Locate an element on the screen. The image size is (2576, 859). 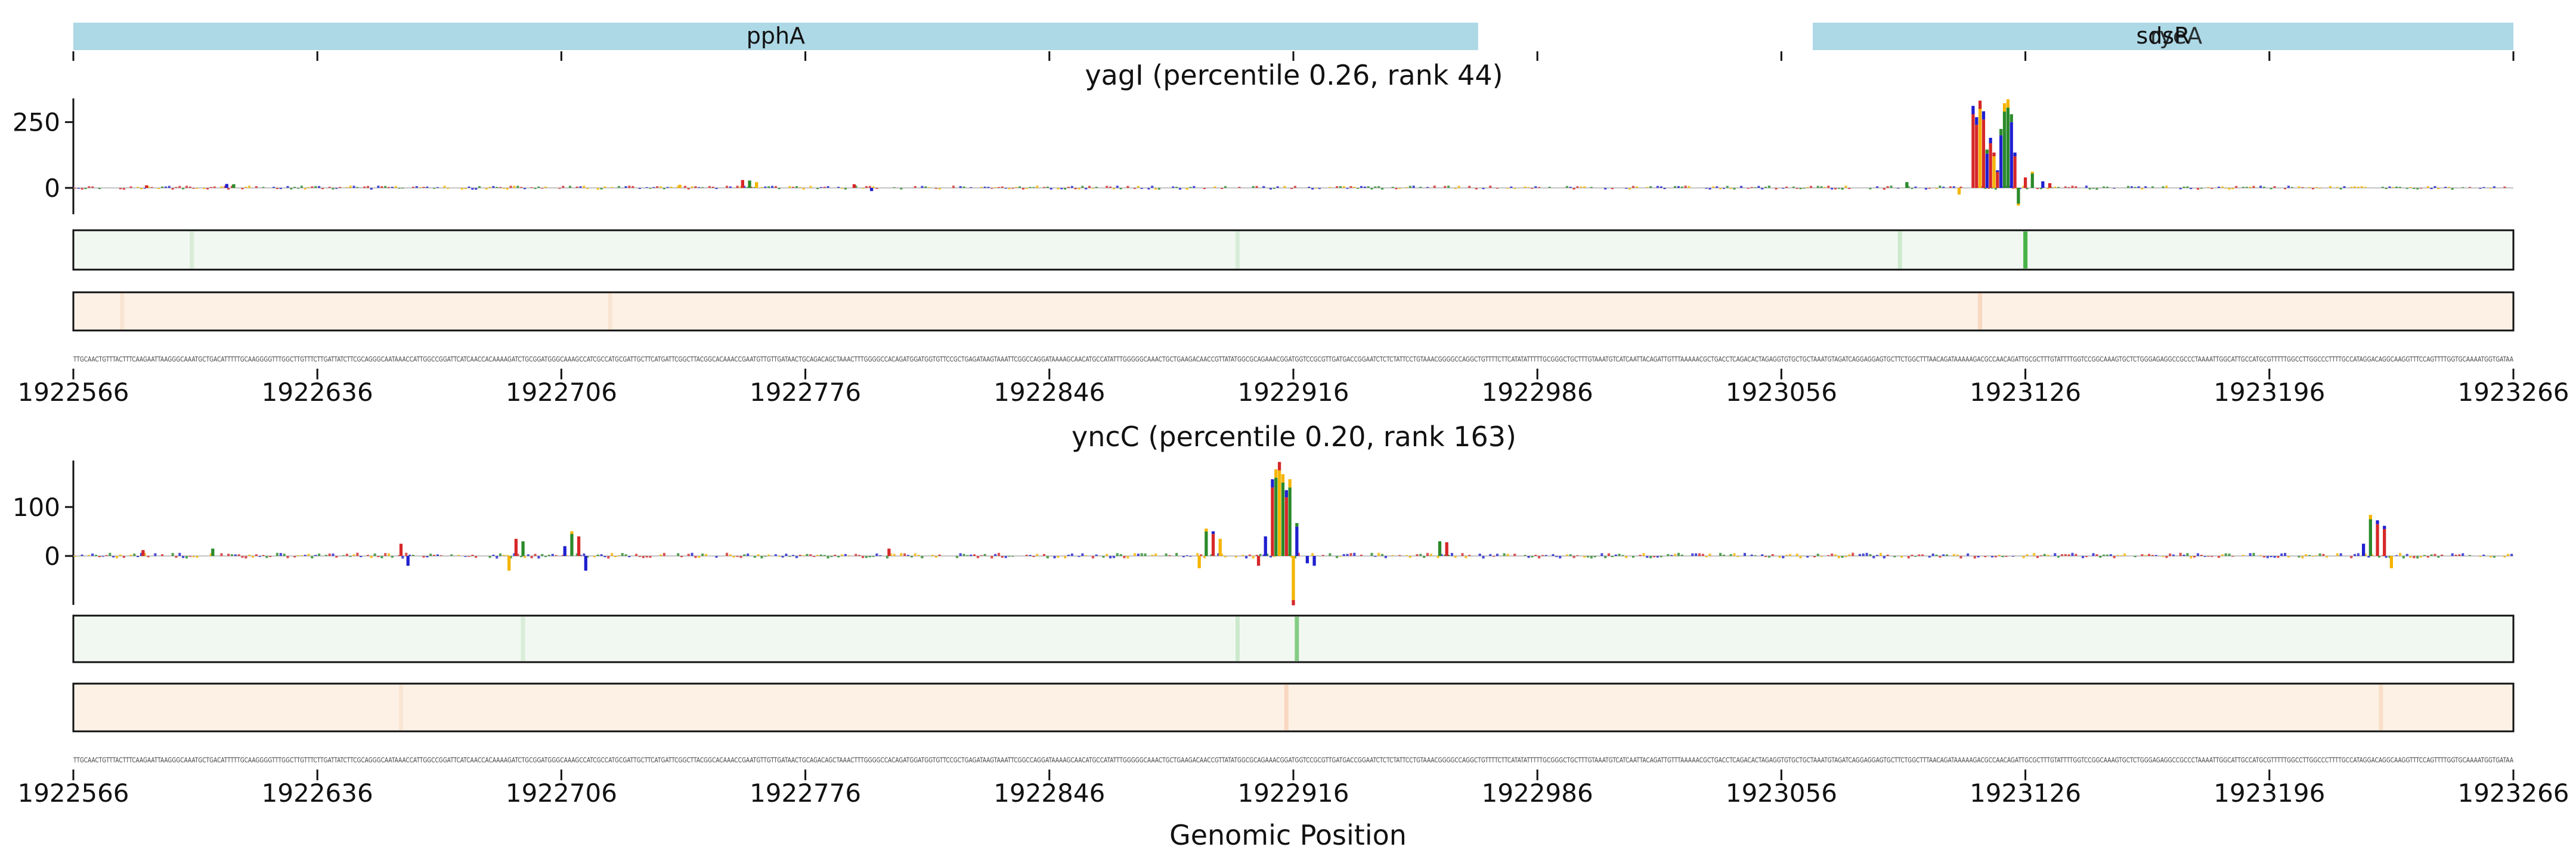
heat-track-frame is located at coordinates (1293, 707).